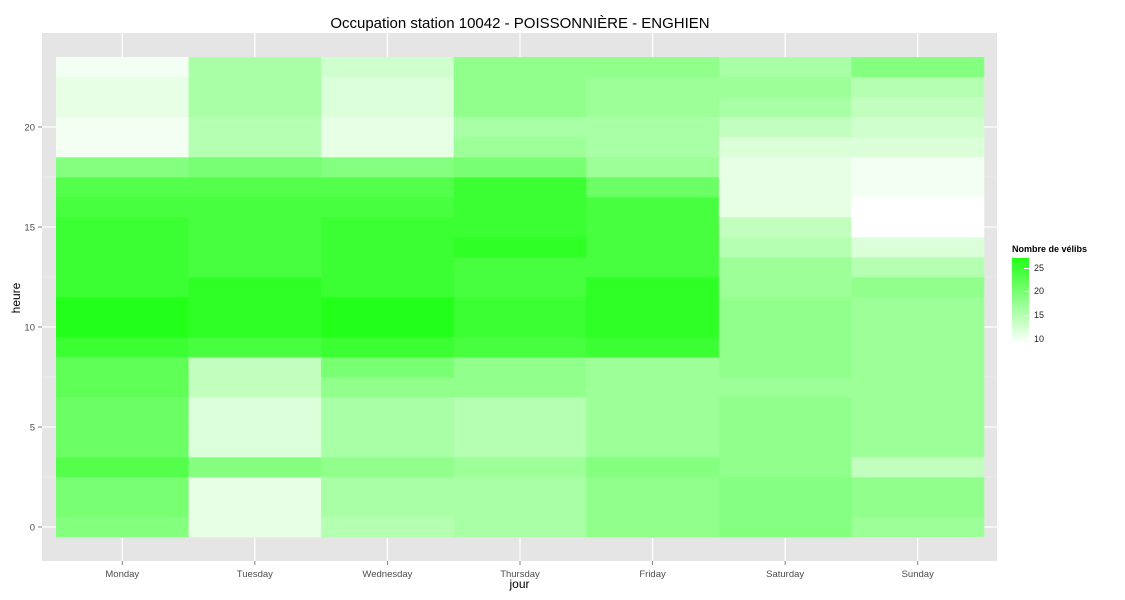 The height and width of the screenshot is (600, 1125). I want to click on y-tick-label: 0, so click(32, 528).